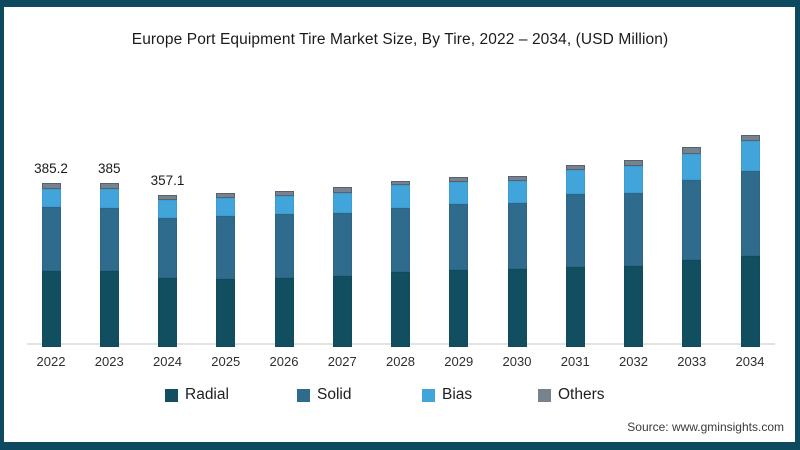  I want to click on legend-label-others: Others, so click(581, 394).